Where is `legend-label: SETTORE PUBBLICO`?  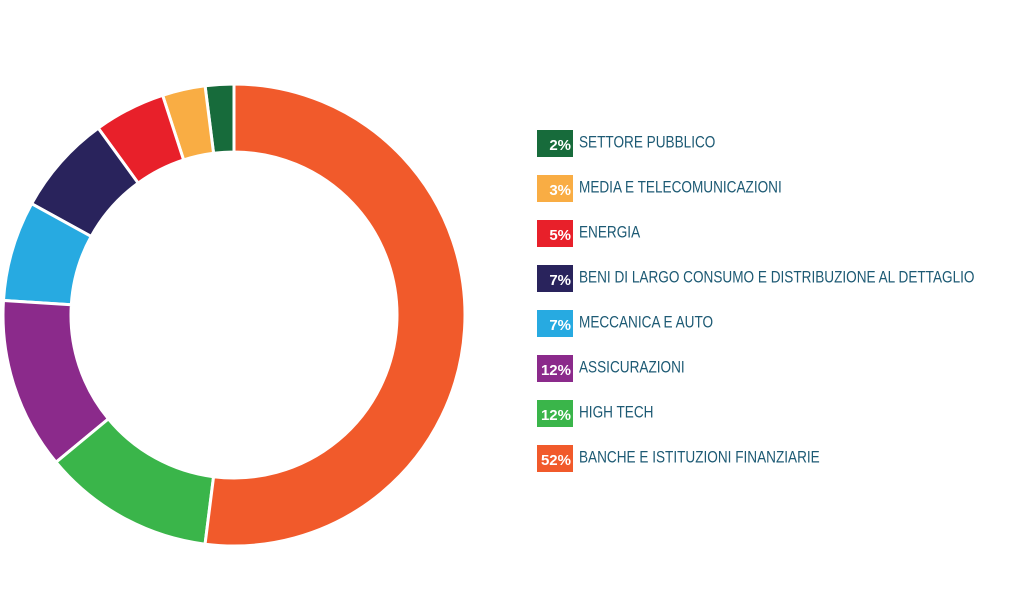 legend-label: SETTORE PUBBLICO is located at coordinates (647, 142).